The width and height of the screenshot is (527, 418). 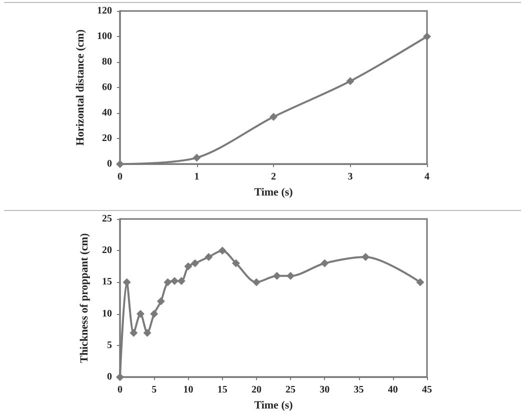 What do you see at coordinates (154, 390) in the screenshot?
I see `x-tick-label: 5` at bounding box center [154, 390].